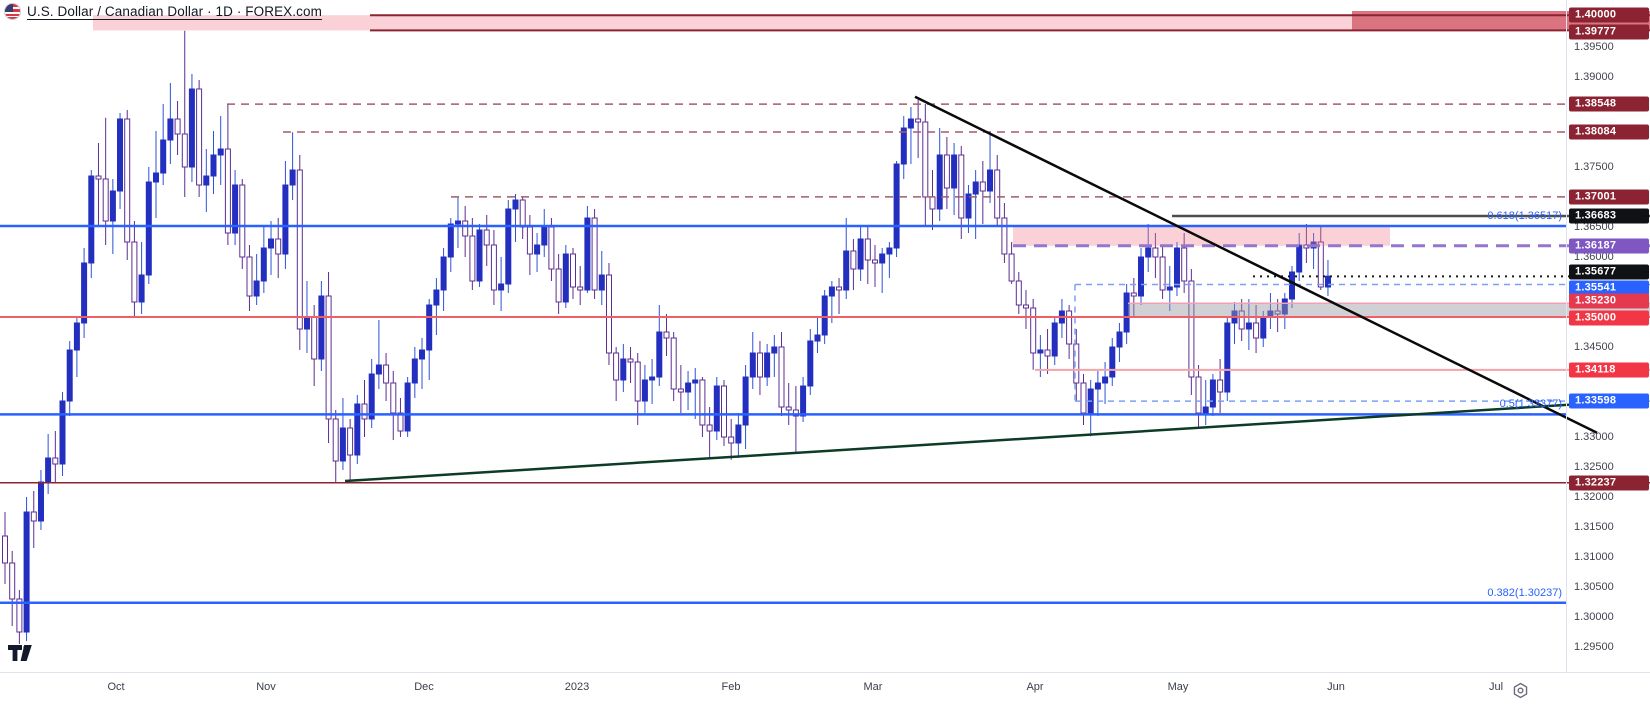  Describe the element at coordinates (424, 687) in the screenshot. I see `time-axis-label-Dec: Dec` at that location.